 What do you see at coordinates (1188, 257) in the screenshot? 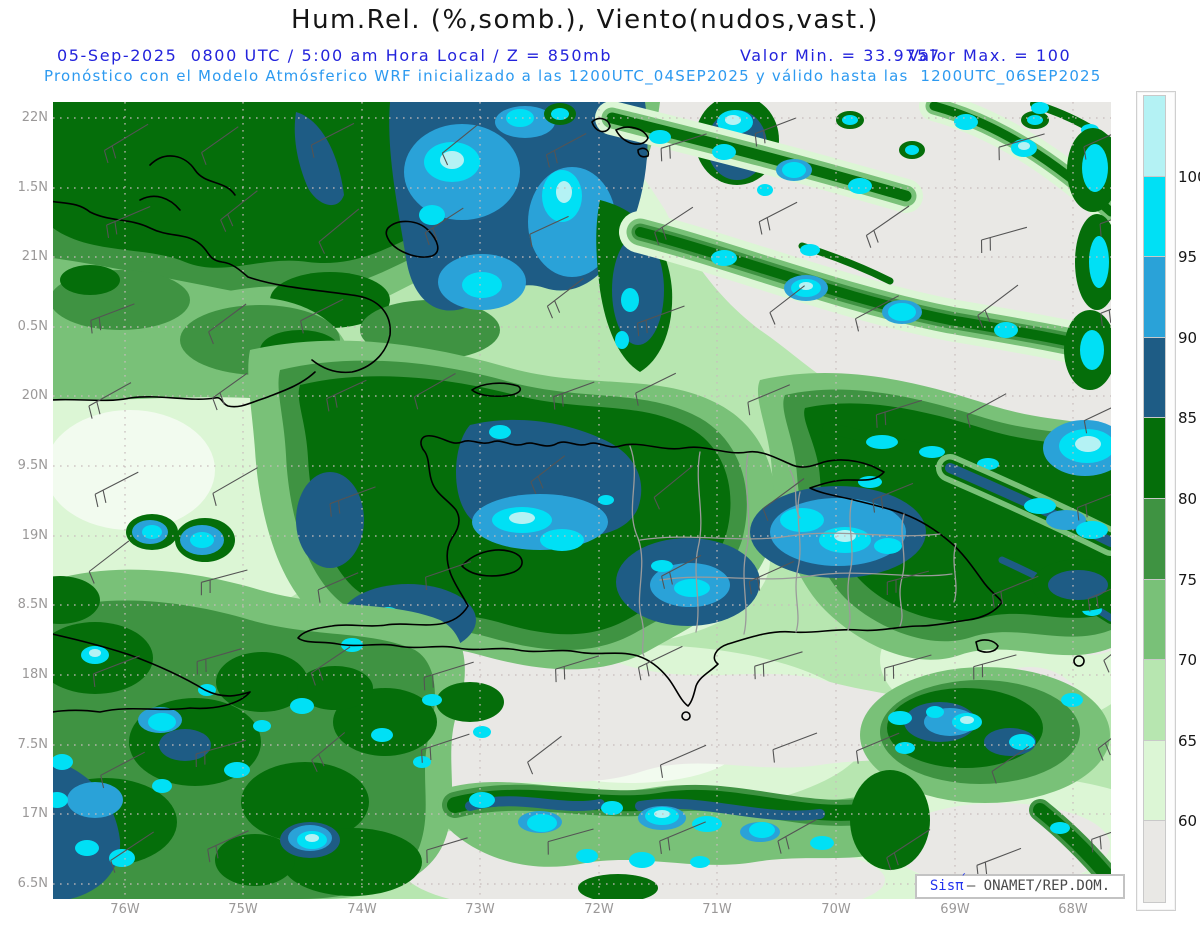
I see `colorbar-tick-label: 95` at bounding box center [1188, 257].